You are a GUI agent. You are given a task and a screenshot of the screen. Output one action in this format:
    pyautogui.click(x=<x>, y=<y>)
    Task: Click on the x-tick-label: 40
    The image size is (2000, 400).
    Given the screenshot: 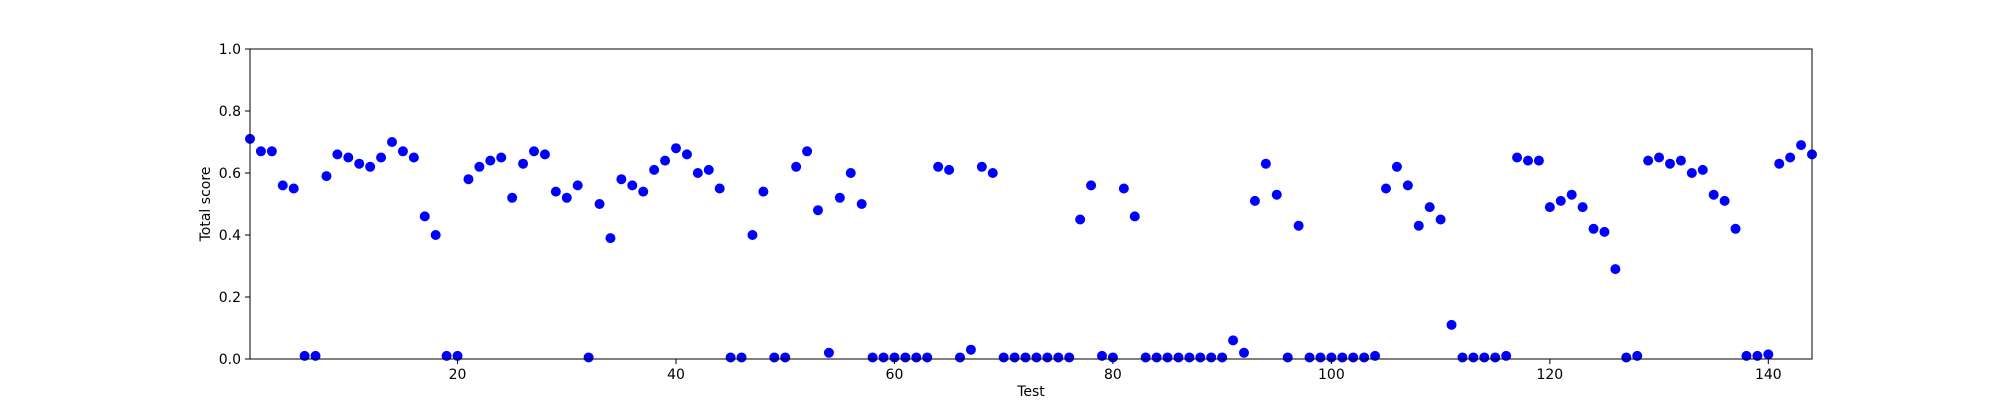 What is the action you would take?
    pyautogui.click(x=676, y=375)
    